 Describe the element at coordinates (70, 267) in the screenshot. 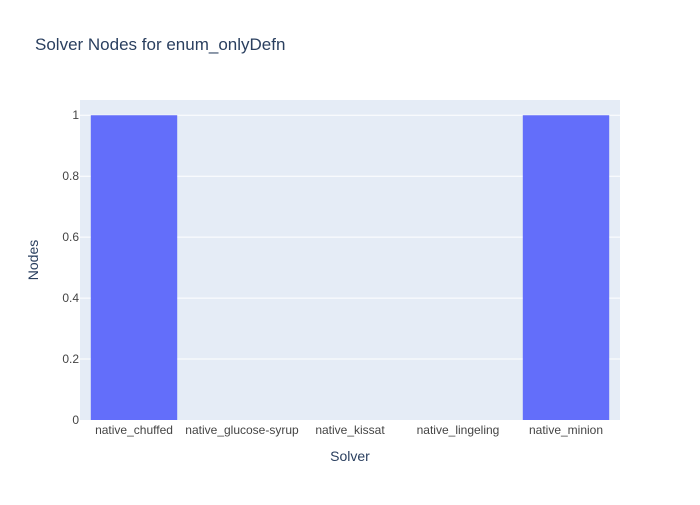

I see `y-axis-ticks: 0 0.2 0.4 0.6 0.8 1` at that location.